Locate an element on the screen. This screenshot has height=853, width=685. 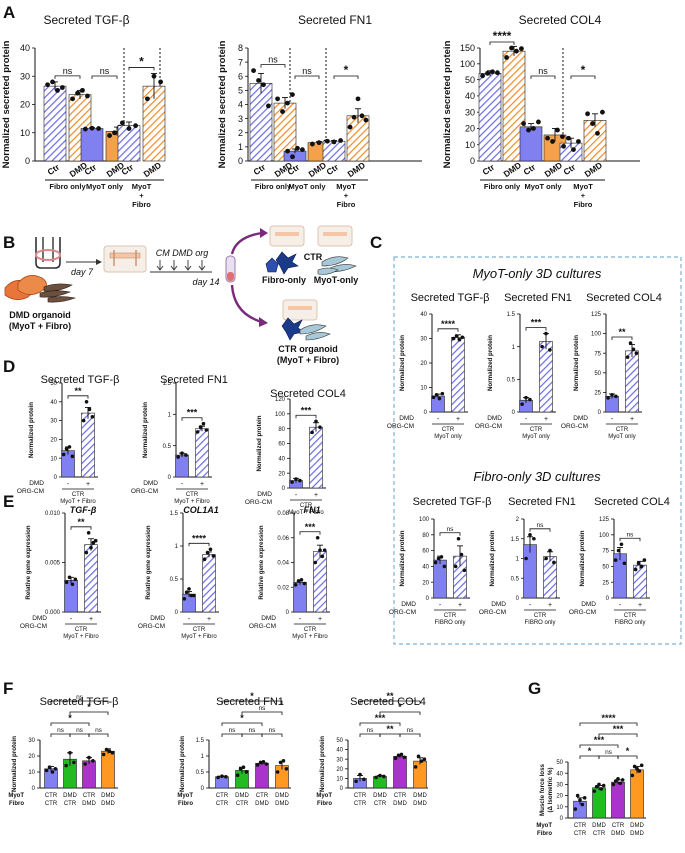
y-tick-label: 30 is located at coordinates (25, 76).